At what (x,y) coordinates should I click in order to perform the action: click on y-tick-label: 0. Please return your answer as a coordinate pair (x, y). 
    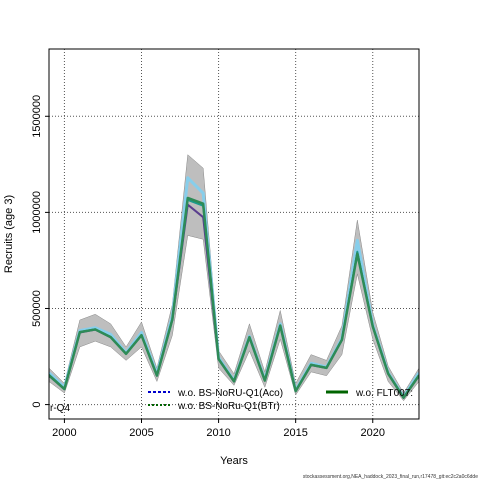
    Looking at the image, I should click on (37, 405).